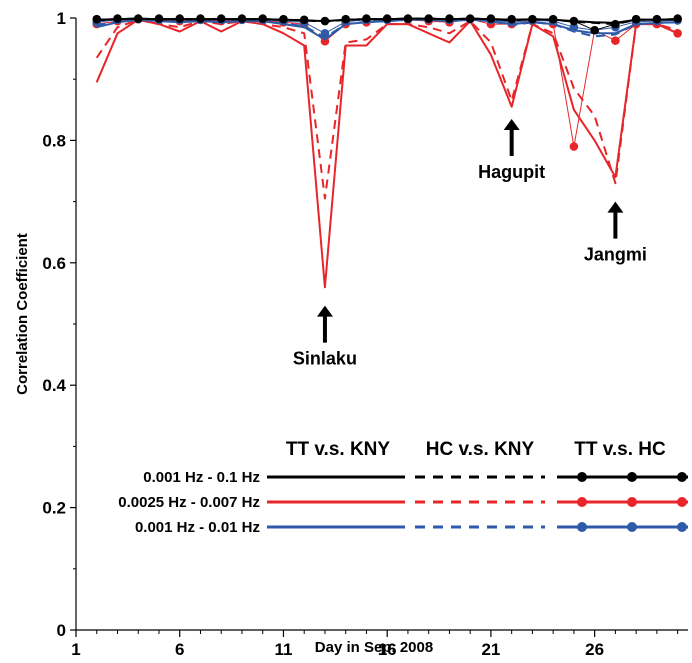  What do you see at coordinates (283, 649) in the screenshot?
I see `x-tick-label: 11` at bounding box center [283, 649].